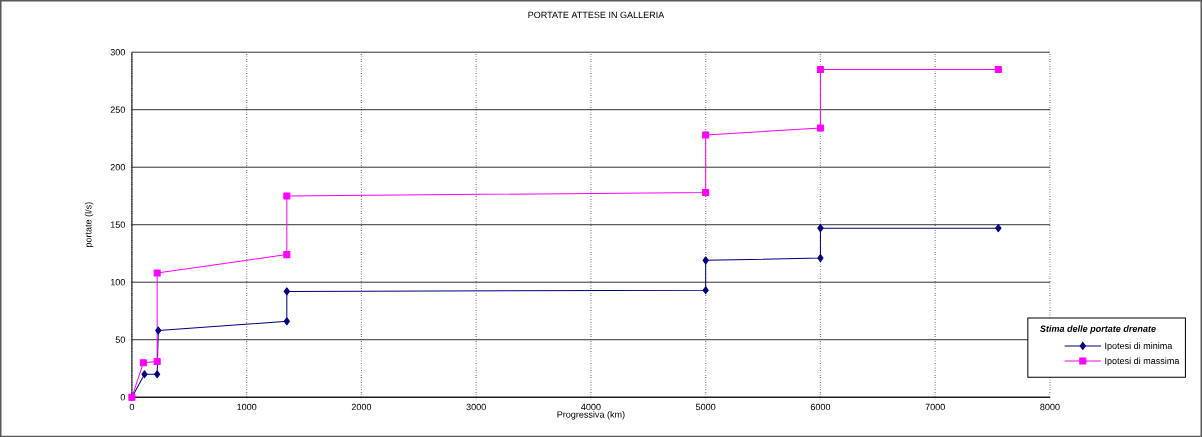 Image resolution: width=1202 pixels, height=437 pixels. Describe the element at coordinates (1050, 407) in the screenshot. I see `x-tick-label: 8000` at that location.